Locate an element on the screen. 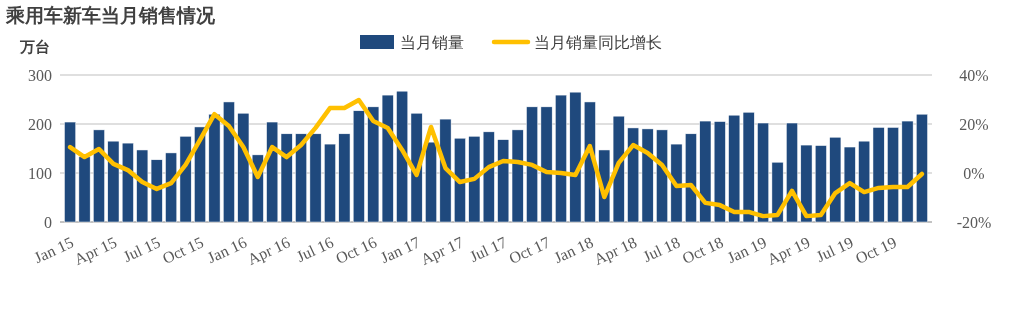 The height and width of the screenshot is (321, 1022). x-tick-label: Jan 15 is located at coordinates (54, 250).